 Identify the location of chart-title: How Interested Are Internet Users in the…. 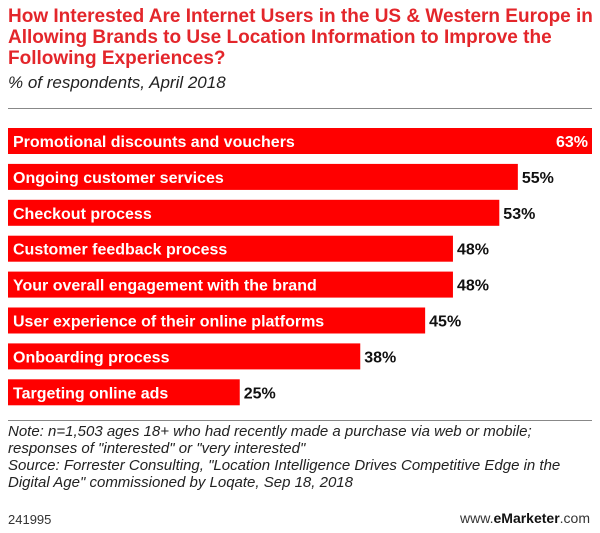
(300, 37).